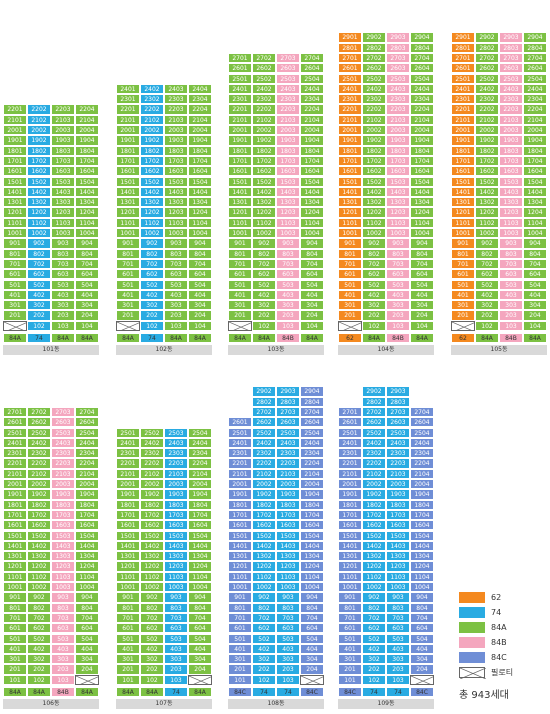 The width and height of the screenshot is (550, 714). I want to click on unit-cell: 301, so click(128, 305).